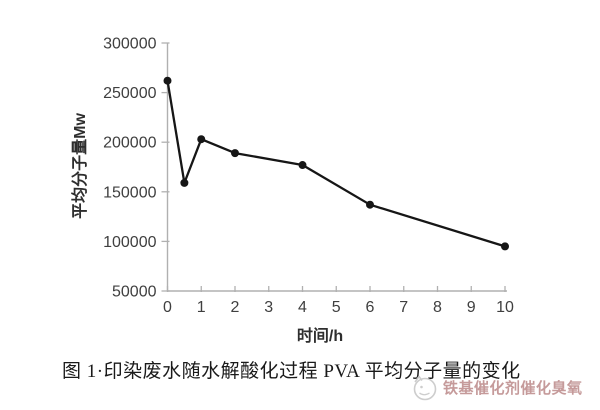 This screenshot has width=600, height=410. Describe the element at coordinates (79, 166) in the screenshot. I see `y-axis-title: 平均分子量Mw` at that location.